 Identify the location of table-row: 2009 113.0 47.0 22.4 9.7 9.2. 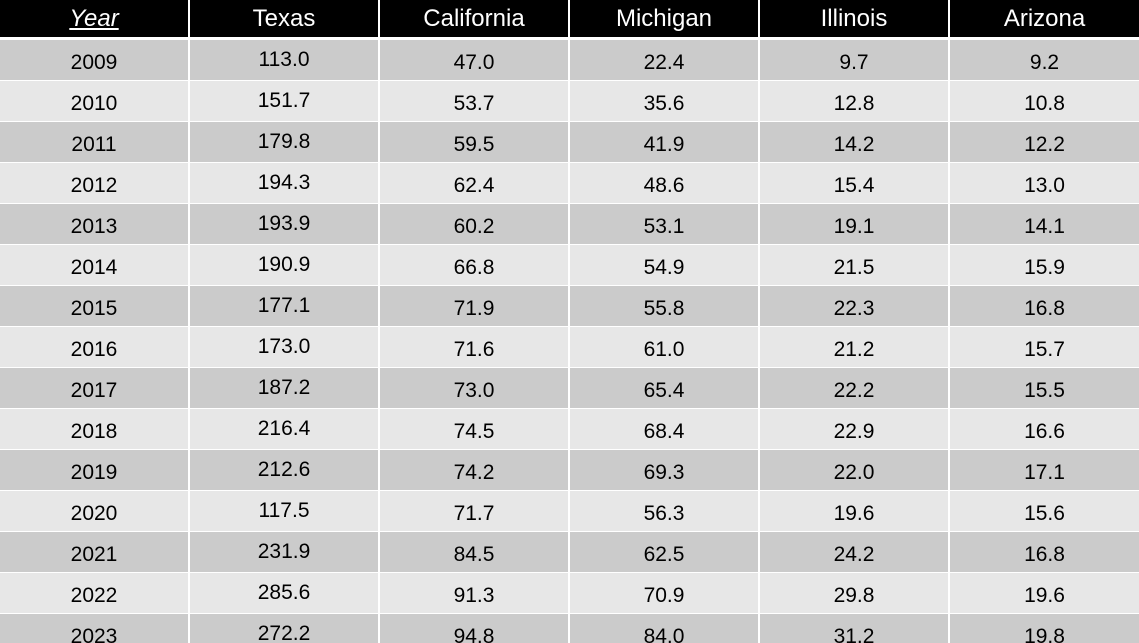
(569, 59).